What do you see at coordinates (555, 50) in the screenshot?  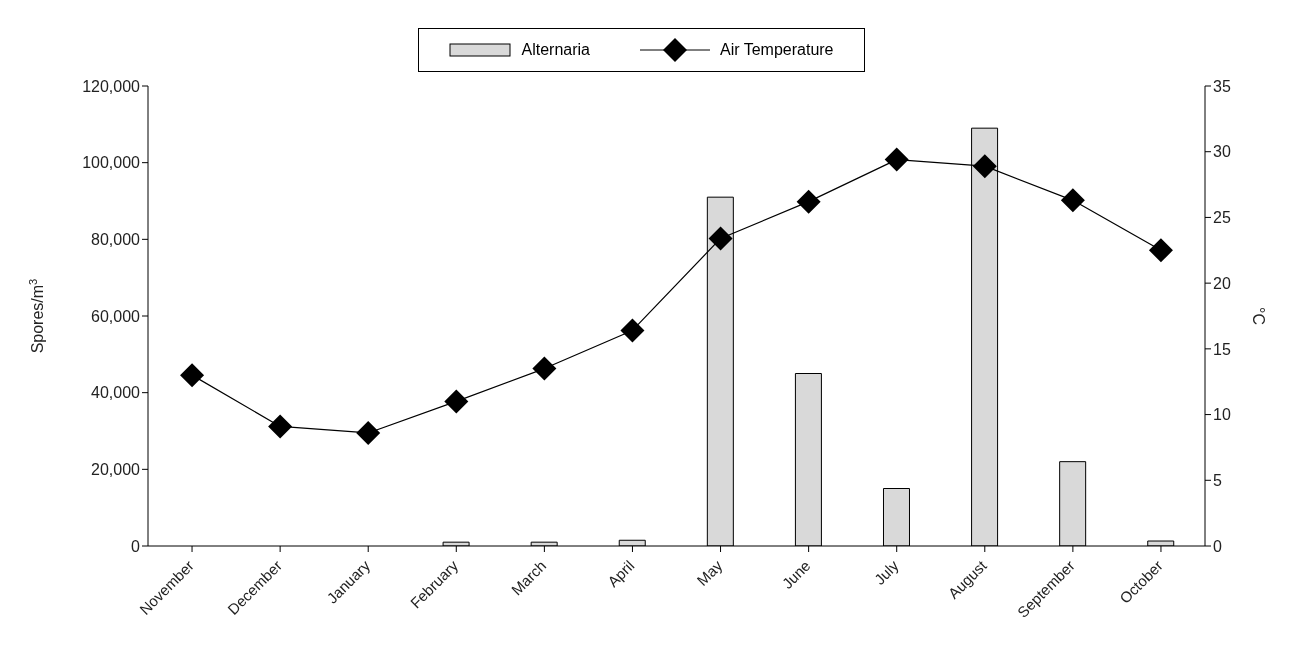 I see `legend-label: Alternaria` at bounding box center [555, 50].